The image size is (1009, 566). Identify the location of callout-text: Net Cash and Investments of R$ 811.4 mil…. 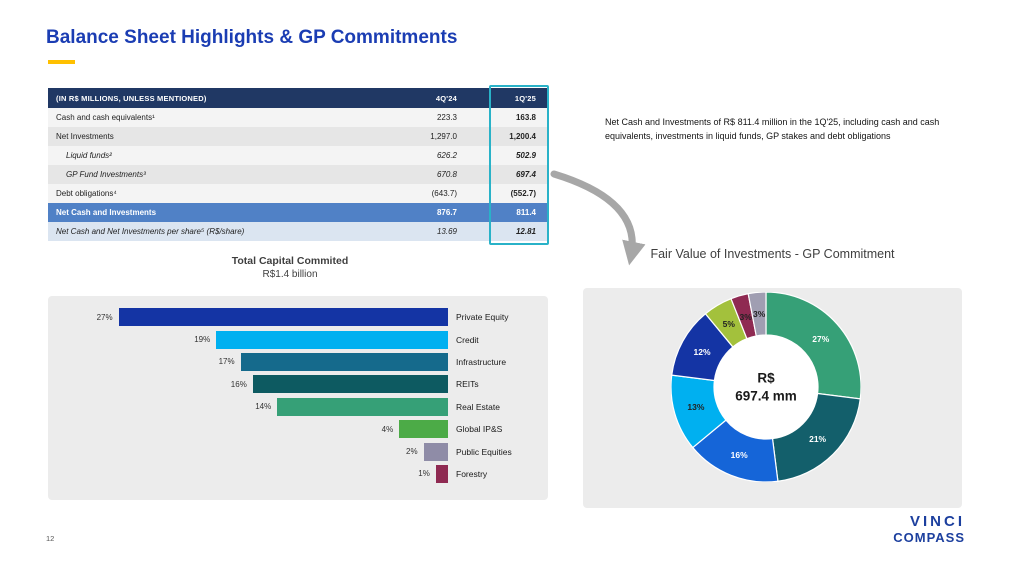
(772, 129).